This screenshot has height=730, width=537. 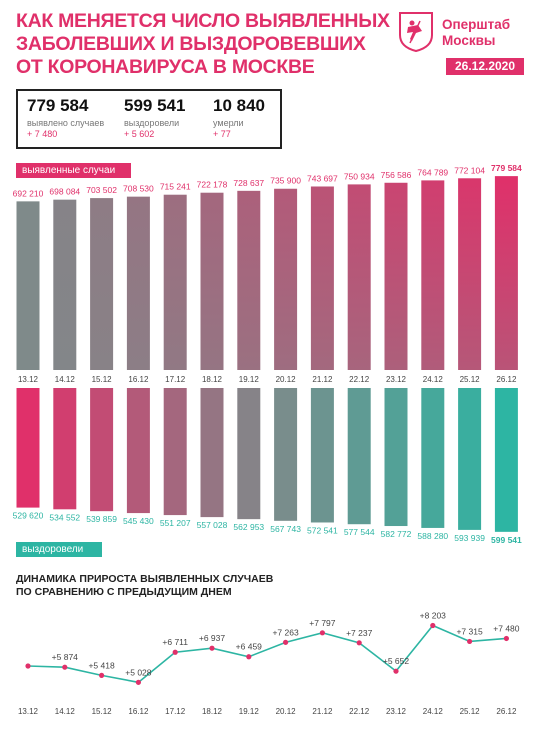 I want to click on increase-value-label: +5 652, so click(x=396, y=661).